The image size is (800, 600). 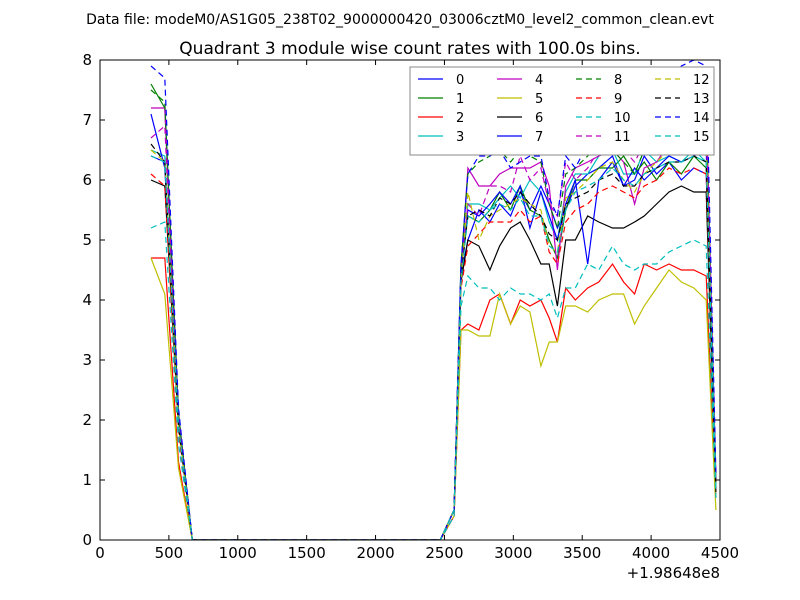 What do you see at coordinates (460, 80) in the screenshot?
I see `legend-label-0: 0` at bounding box center [460, 80].